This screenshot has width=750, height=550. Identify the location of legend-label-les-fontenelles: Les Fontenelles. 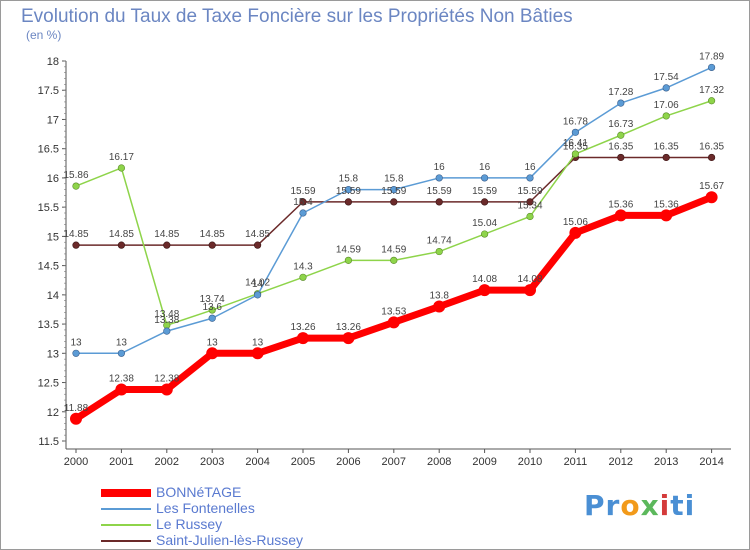
(205, 508).